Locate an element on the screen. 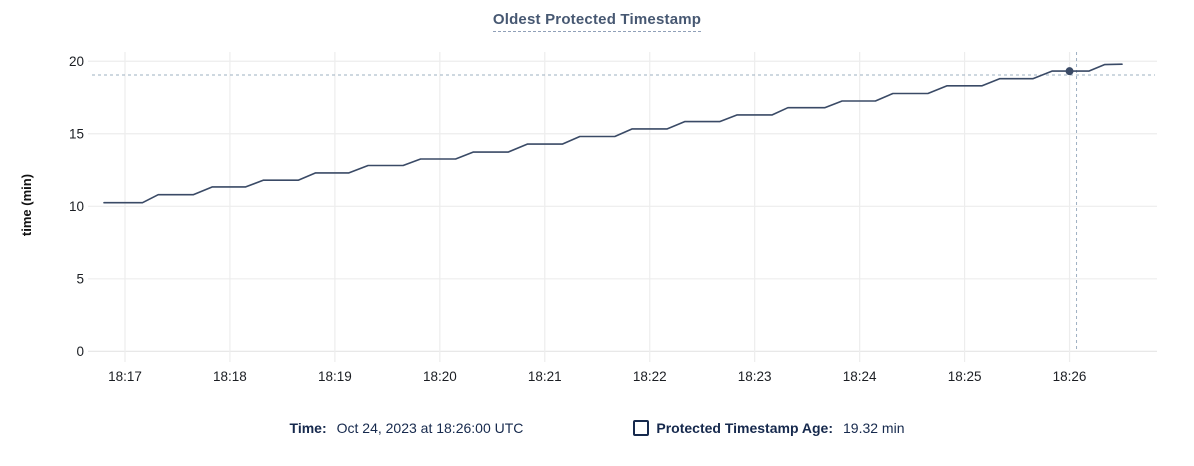 The height and width of the screenshot is (466, 1194). series-checkbox-icon is located at coordinates (641, 428).